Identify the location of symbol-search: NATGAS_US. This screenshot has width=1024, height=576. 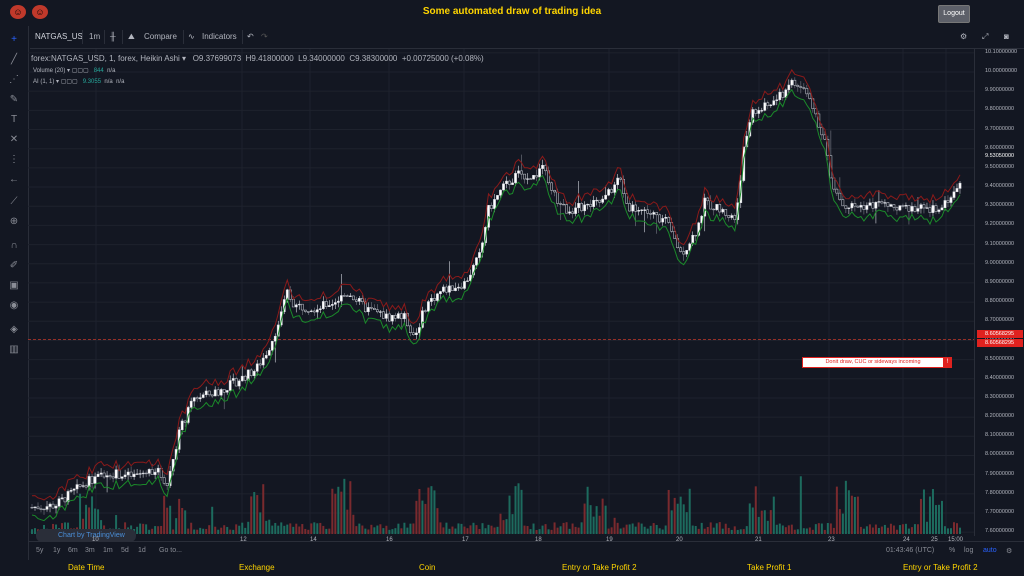
(59, 36).